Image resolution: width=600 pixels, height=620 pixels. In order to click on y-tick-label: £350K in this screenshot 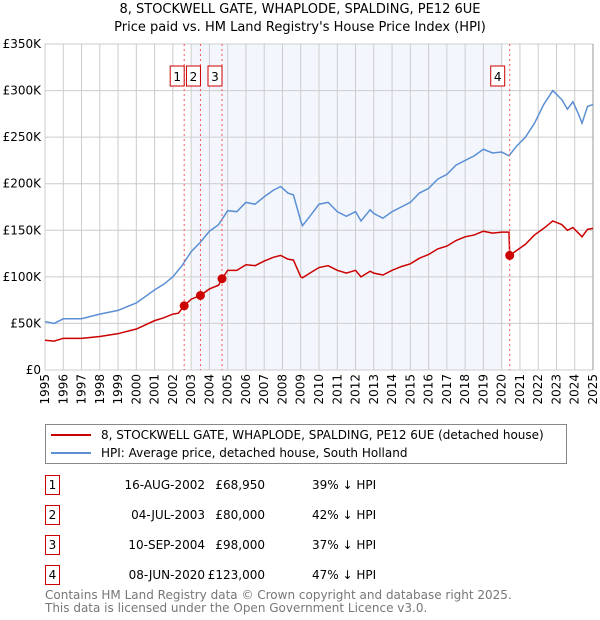, I will do `click(23, 44)`.